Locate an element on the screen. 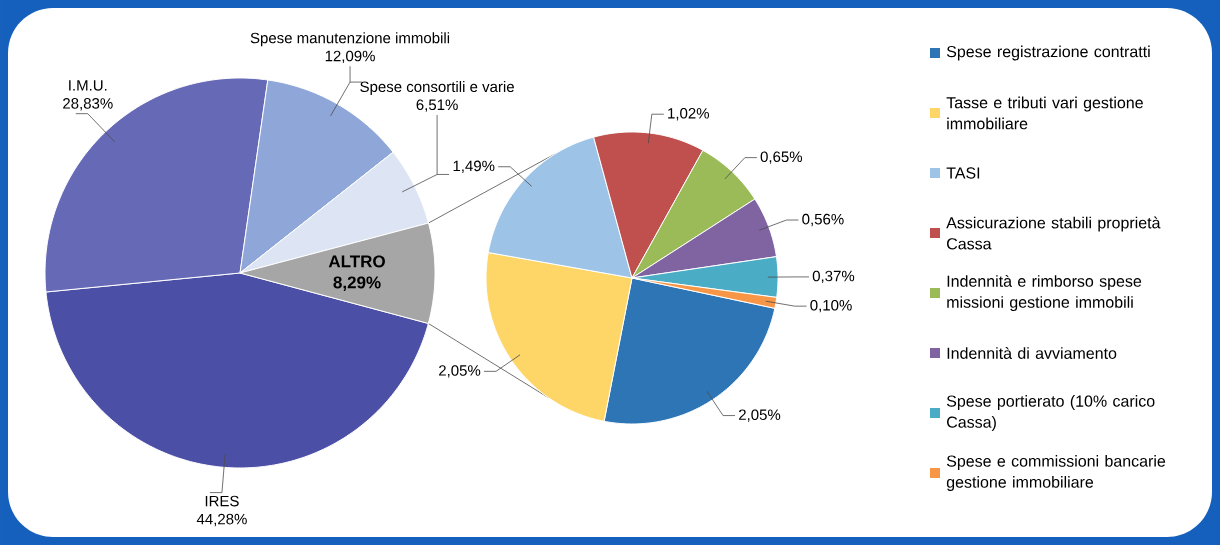 The image size is (1220, 545). data-label: 28,83% is located at coordinates (88, 104).